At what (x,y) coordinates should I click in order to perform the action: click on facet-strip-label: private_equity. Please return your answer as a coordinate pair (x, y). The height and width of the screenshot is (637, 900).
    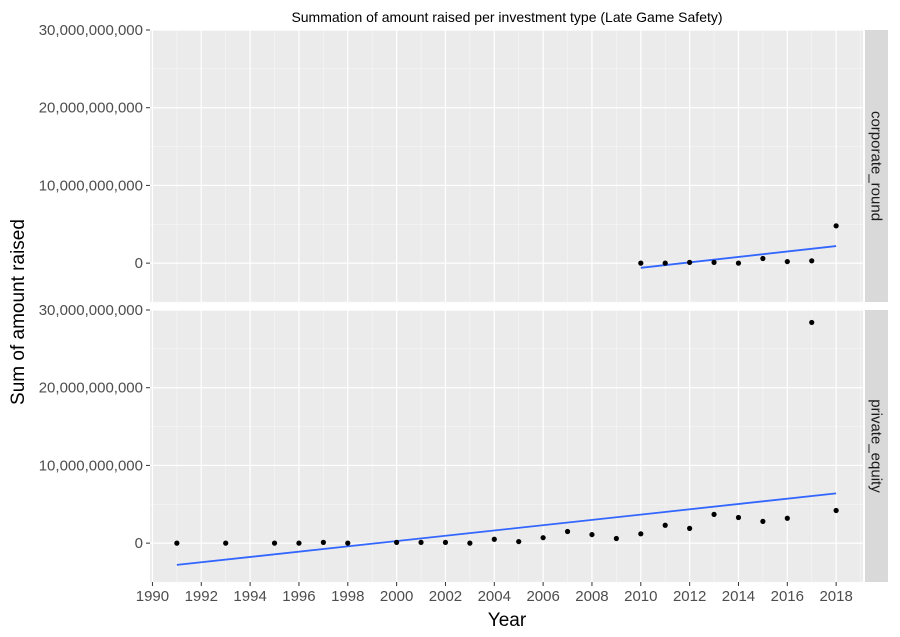
    Looking at the image, I should click on (876, 446).